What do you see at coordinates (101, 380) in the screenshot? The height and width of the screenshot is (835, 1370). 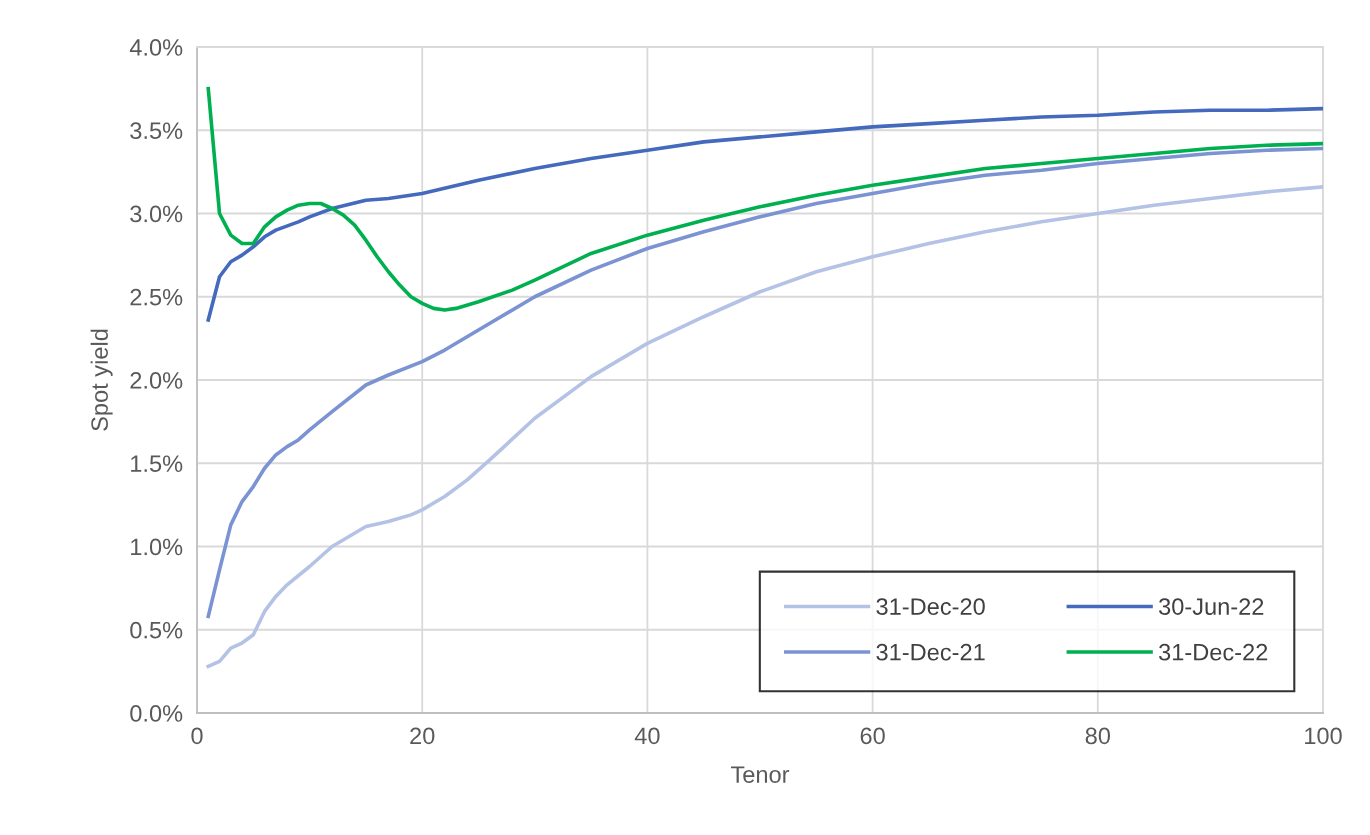 I see `y-axis-title: Spot yield` at bounding box center [101, 380].